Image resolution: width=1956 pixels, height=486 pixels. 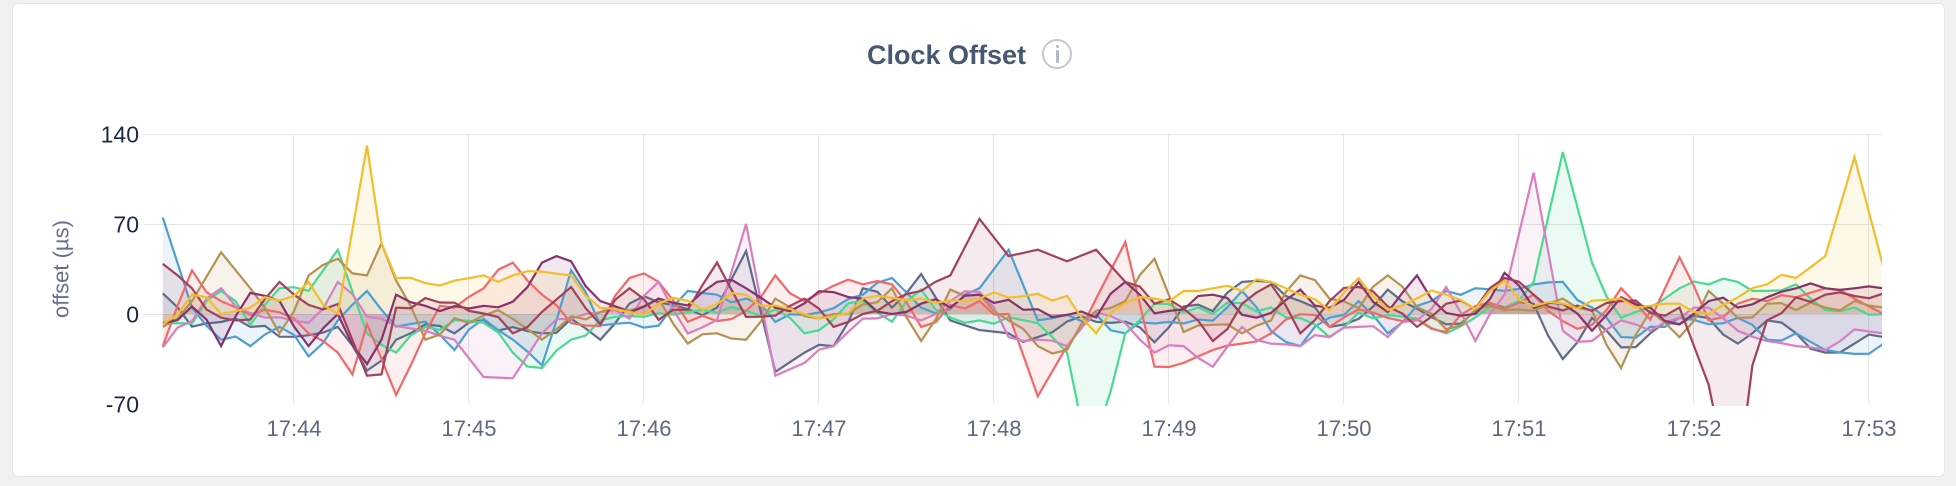 What do you see at coordinates (122, 405) in the screenshot?
I see `svg-text: -70` at bounding box center [122, 405].